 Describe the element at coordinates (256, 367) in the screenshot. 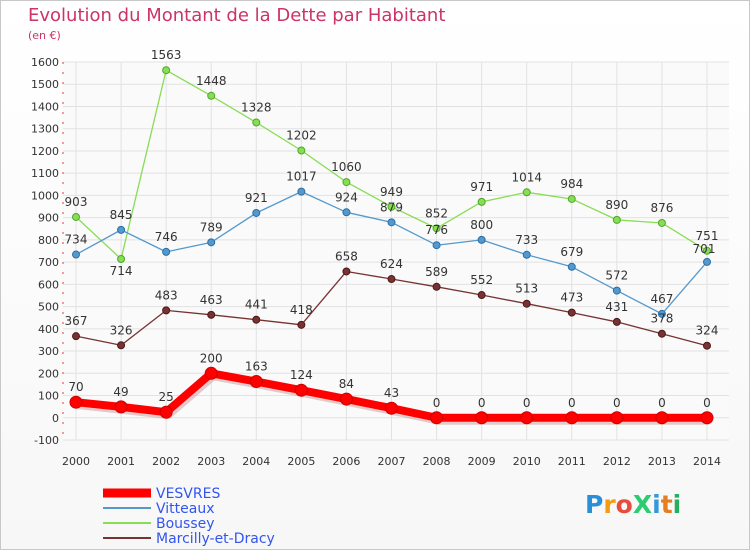

I see `data-label: 163` at that location.